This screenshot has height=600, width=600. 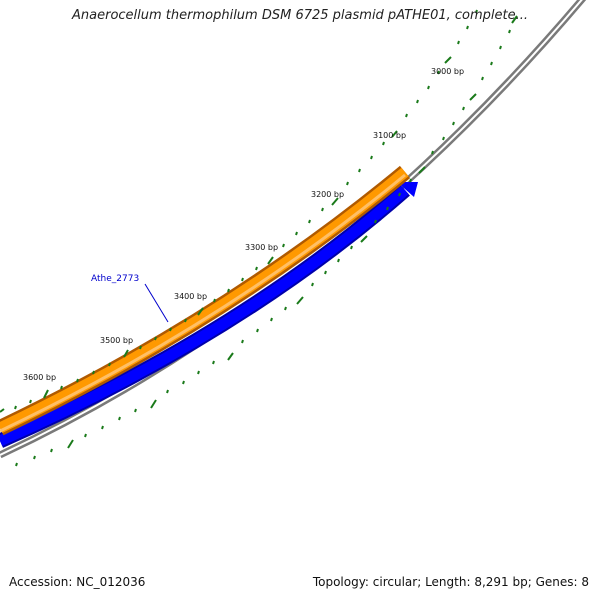 I want to click on accession-text: Accession: NC_012036, so click(x=77, y=582).